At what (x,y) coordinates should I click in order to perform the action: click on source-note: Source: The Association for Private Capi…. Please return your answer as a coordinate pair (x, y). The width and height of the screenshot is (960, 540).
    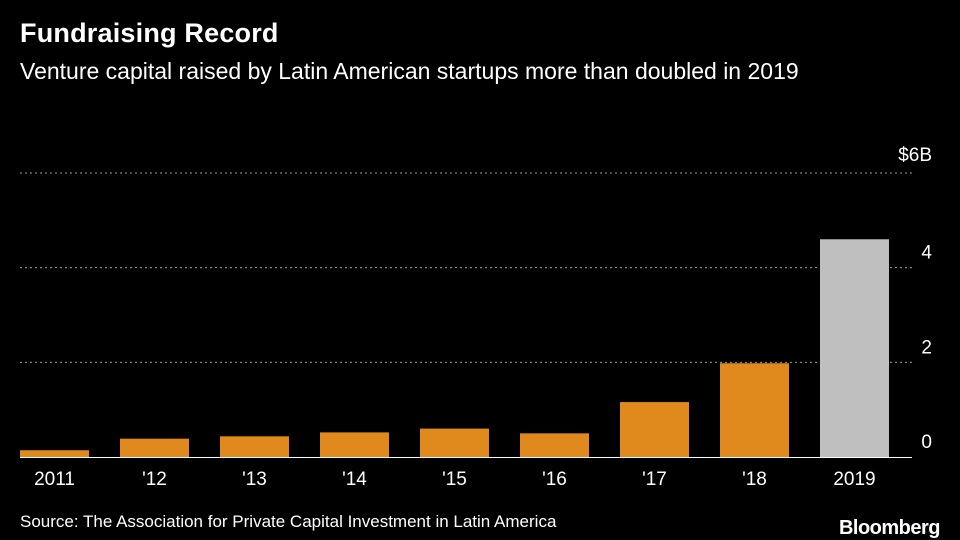
    Looking at the image, I should click on (288, 521).